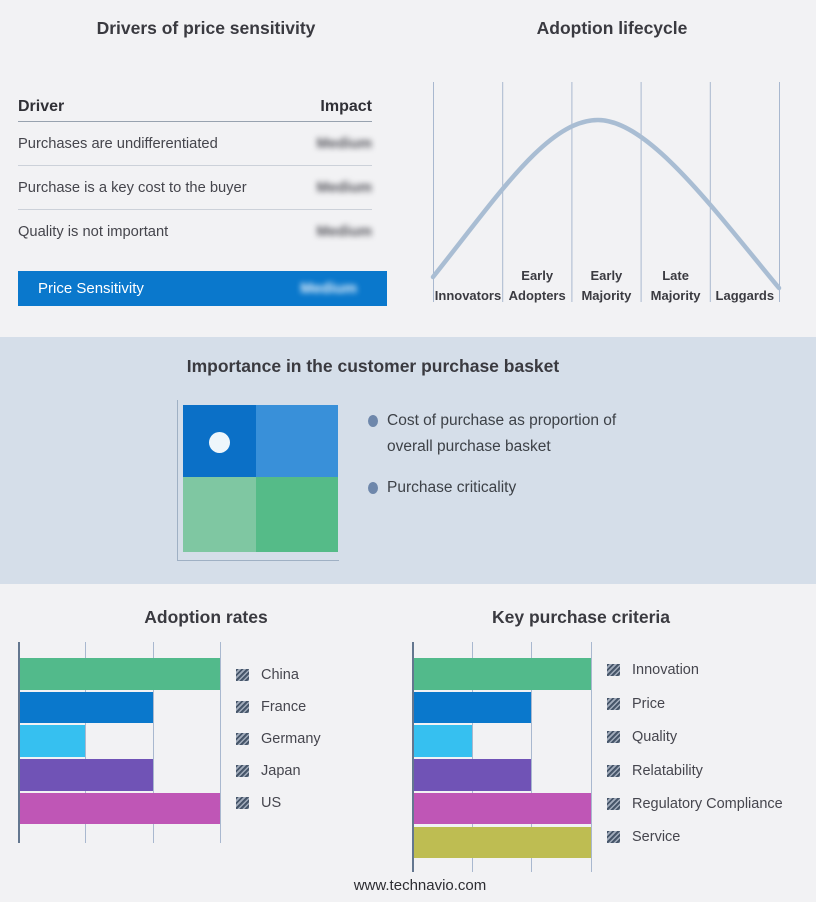 This screenshot has width=816, height=902. Describe the element at coordinates (195, 107) in the screenshot. I see `drivers-table-header: Driver Impact` at that location.